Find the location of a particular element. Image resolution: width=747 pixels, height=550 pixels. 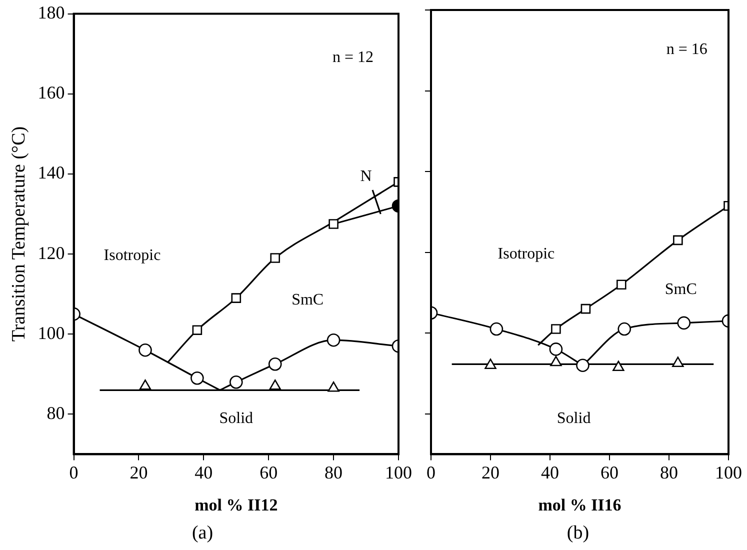

y-tick-label: 140 is located at coordinates (51, 172).